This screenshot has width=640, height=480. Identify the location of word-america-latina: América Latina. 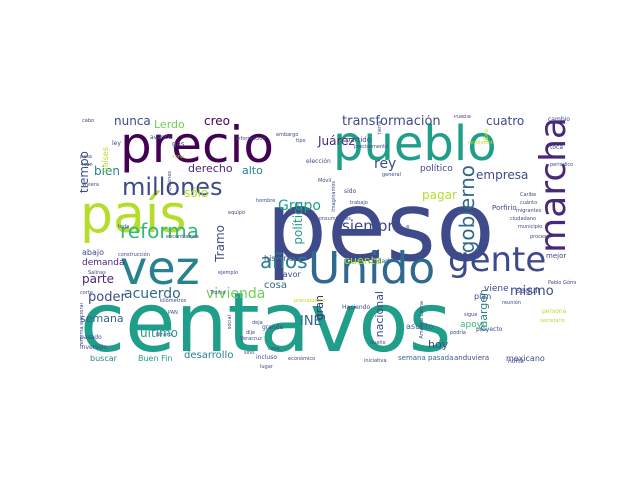
(422, 320).